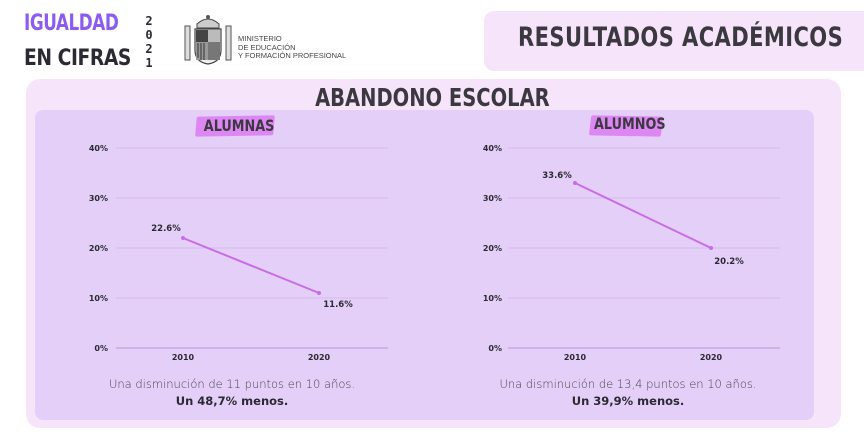 Image resolution: width=864 pixels, height=432 pixels. Describe the element at coordinates (149, 35) in the screenshot. I see `year-digit: 0` at that location.